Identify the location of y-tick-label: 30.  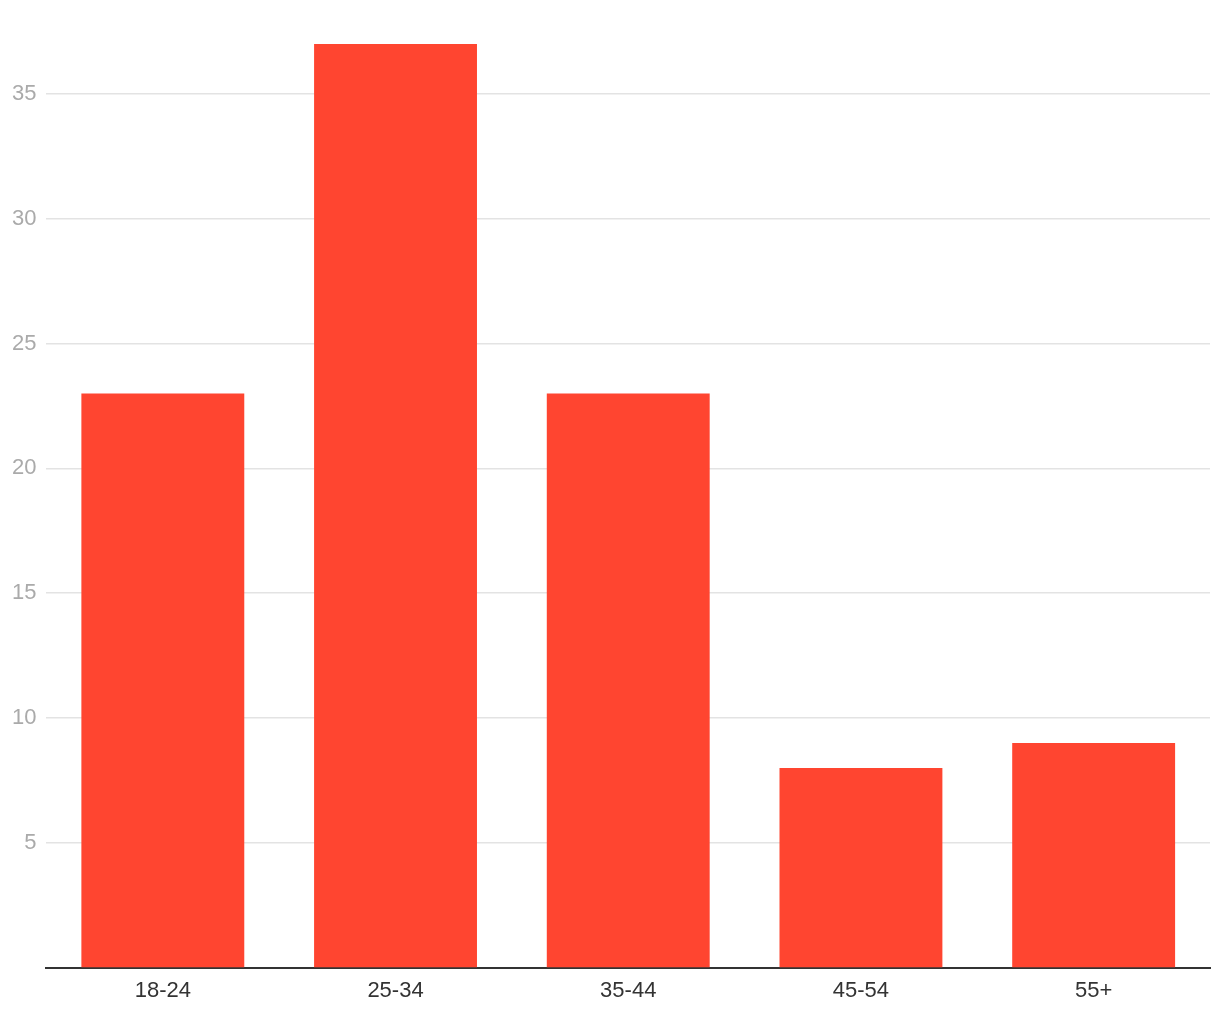
(24, 217).